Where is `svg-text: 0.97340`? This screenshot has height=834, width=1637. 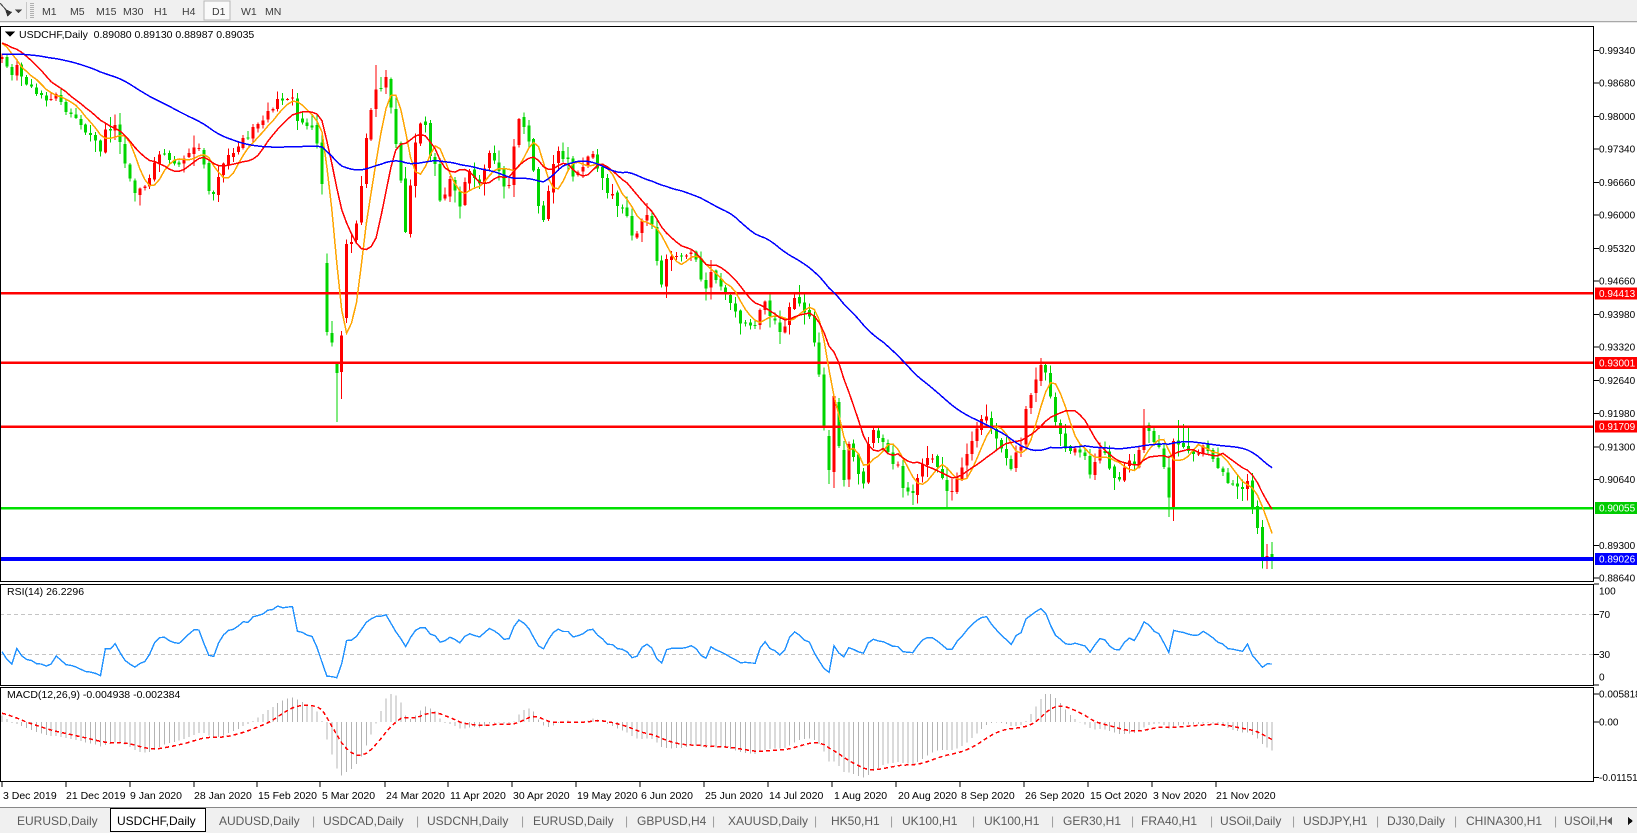 svg-text: 0.97340 is located at coordinates (1617, 150).